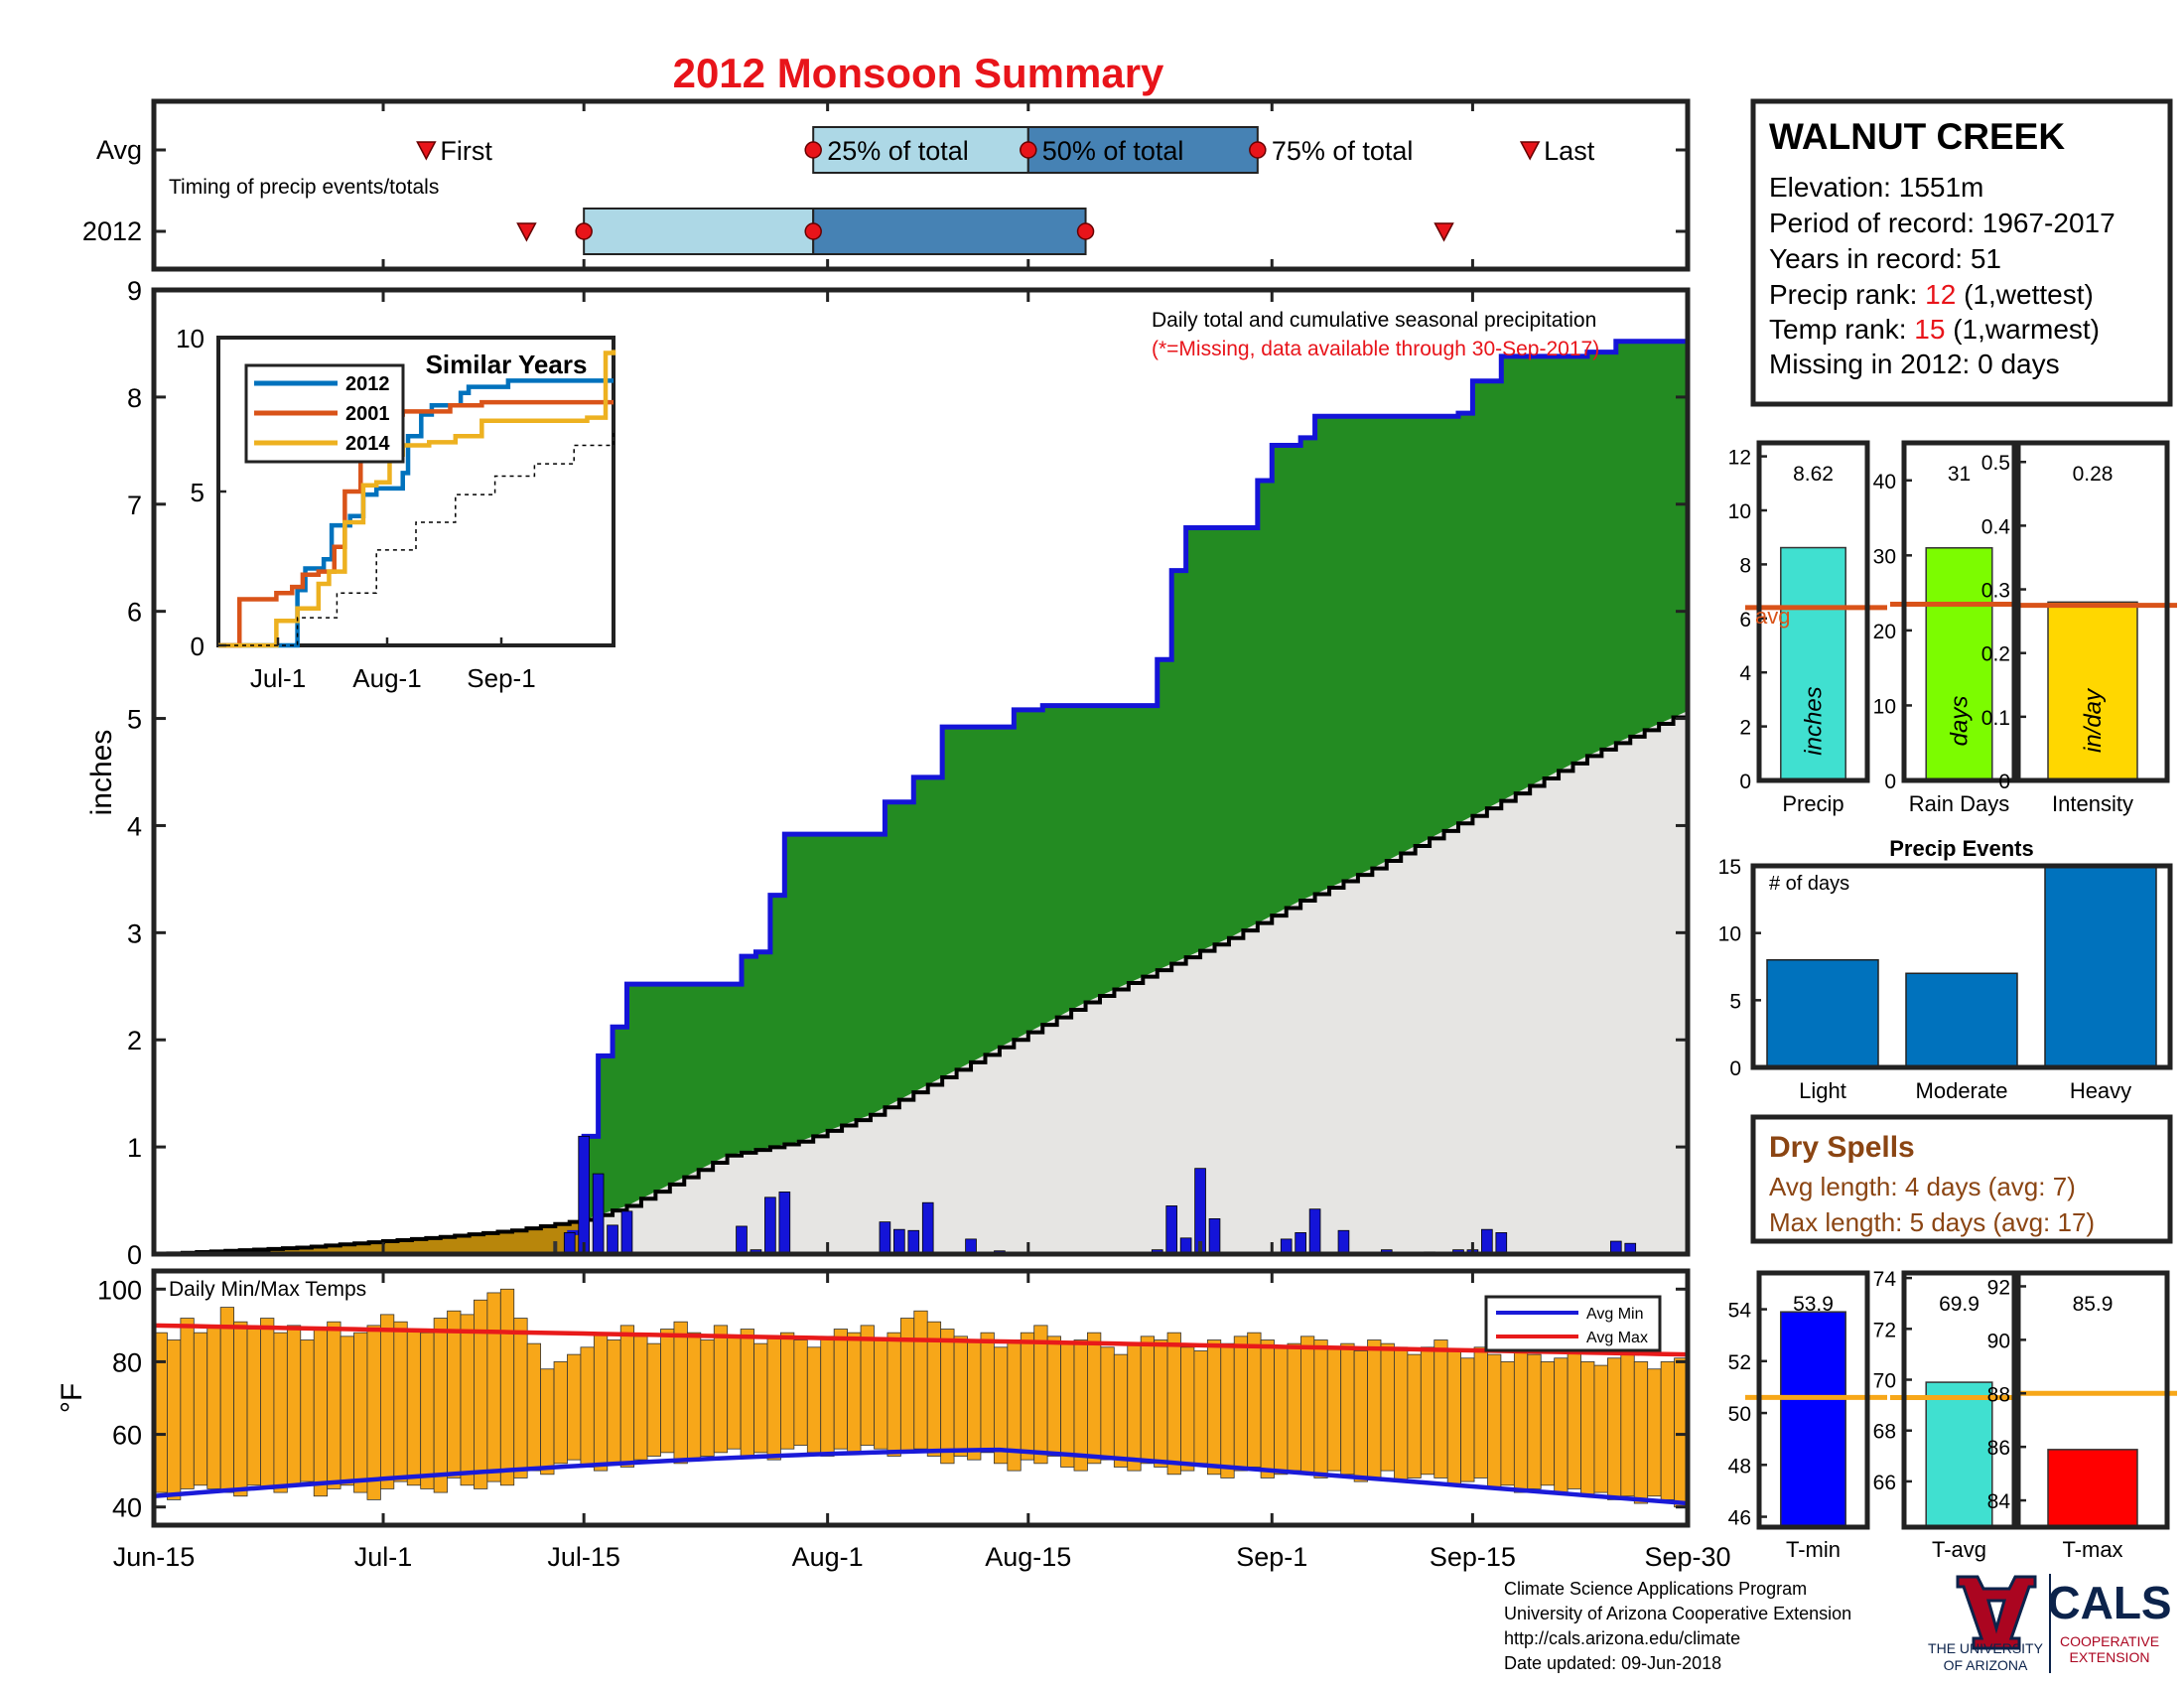 Image resolution: width=2184 pixels, height=1688 pixels. I want to click on gauge-category-label: T-max, so click(2092, 1549).